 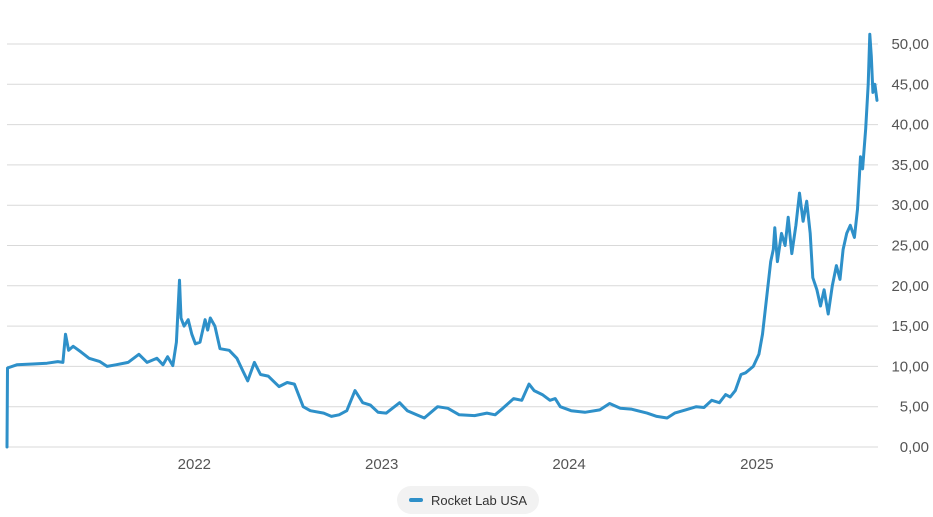 I want to click on y-tick-label: 10,00, so click(x=910, y=366).